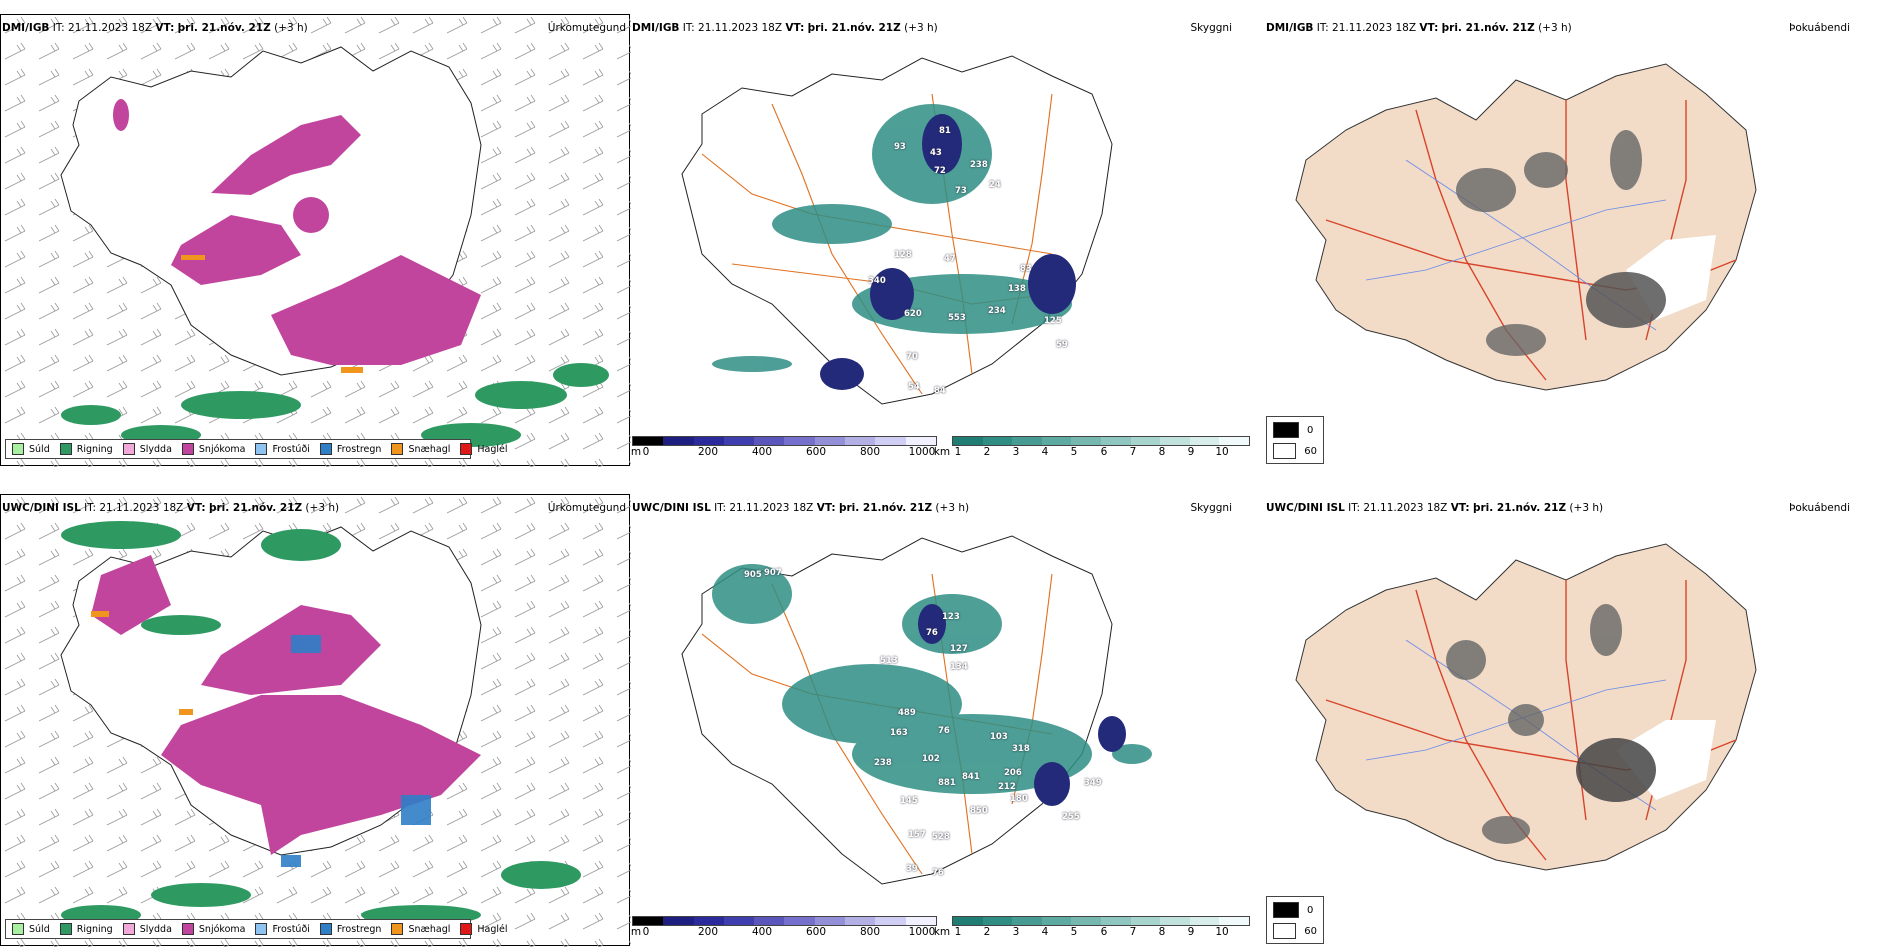 Image resolution: width=1900 pixels, height=950 pixels. What do you see at coordinates (940, 391) in the screenshot?
I see `vis-label: 84` at bounding box center [940, 391].